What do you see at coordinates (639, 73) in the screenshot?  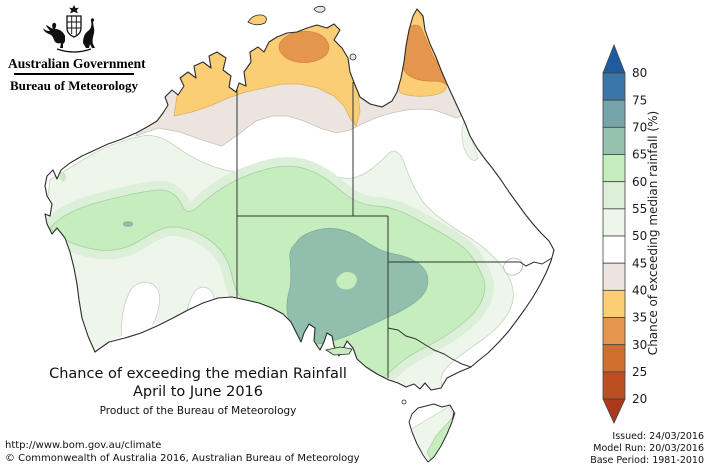 I see `scale-label-80: 80` at bounding box center [639, 73].